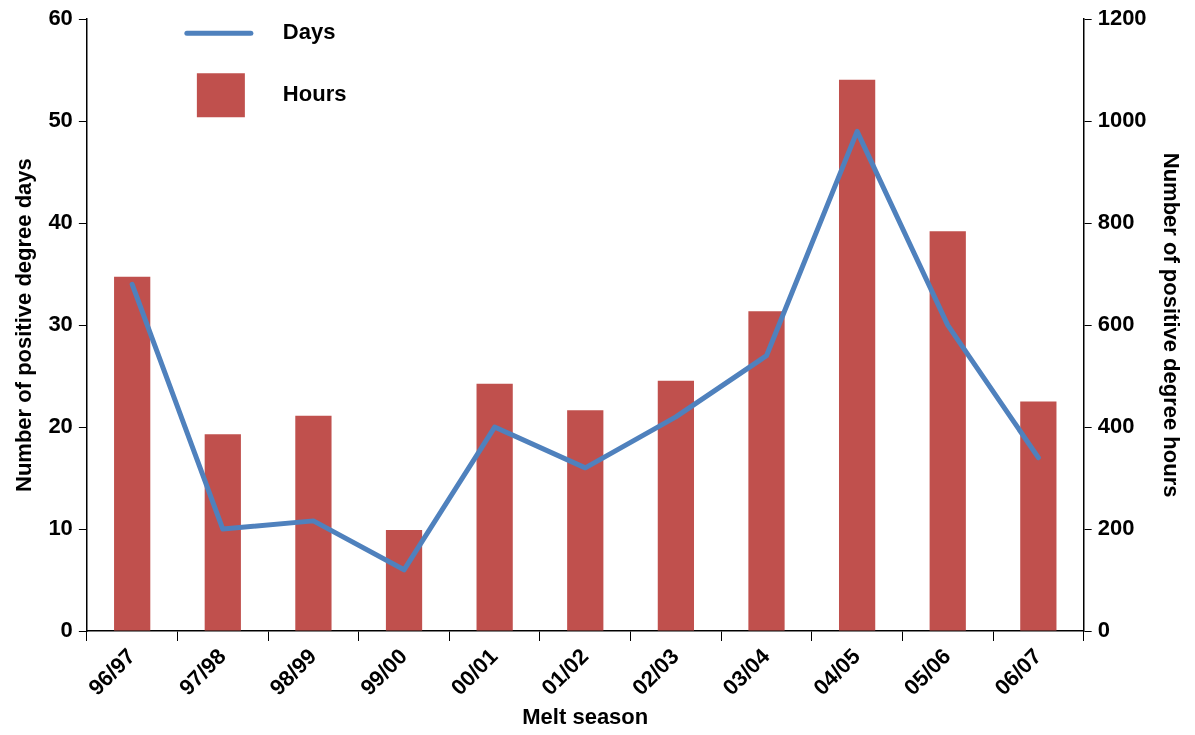 The image size is (1195, 735). What do you see at coordinates (60, 18) in the screenshot?
I see `y-tick-label: 60` at bounding box center [60, 18].